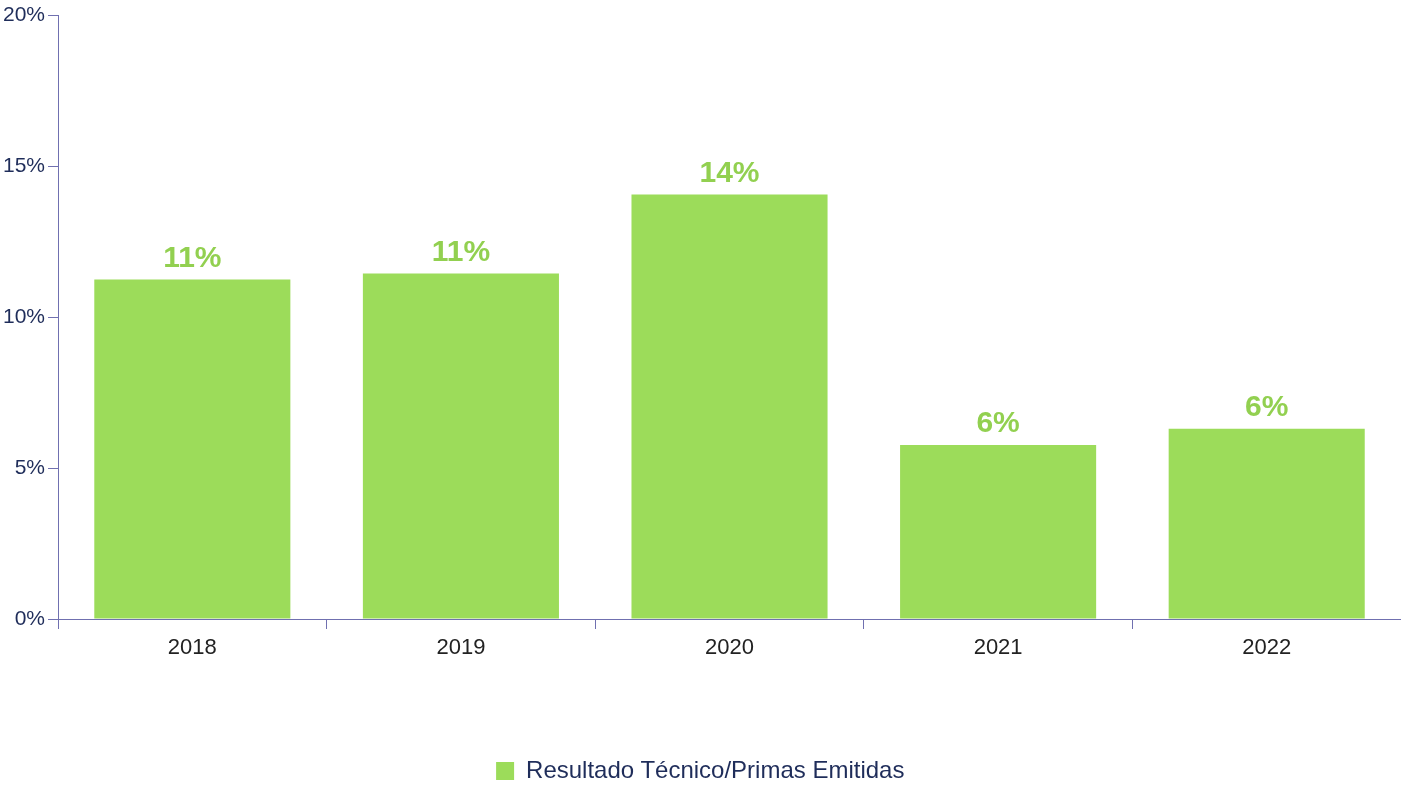 This screenshot has height=793, width=1401. What do you see at coordinates (729, 171) in the screenshot?
I see `data-label: 14%` at bounding box center [729, 171].